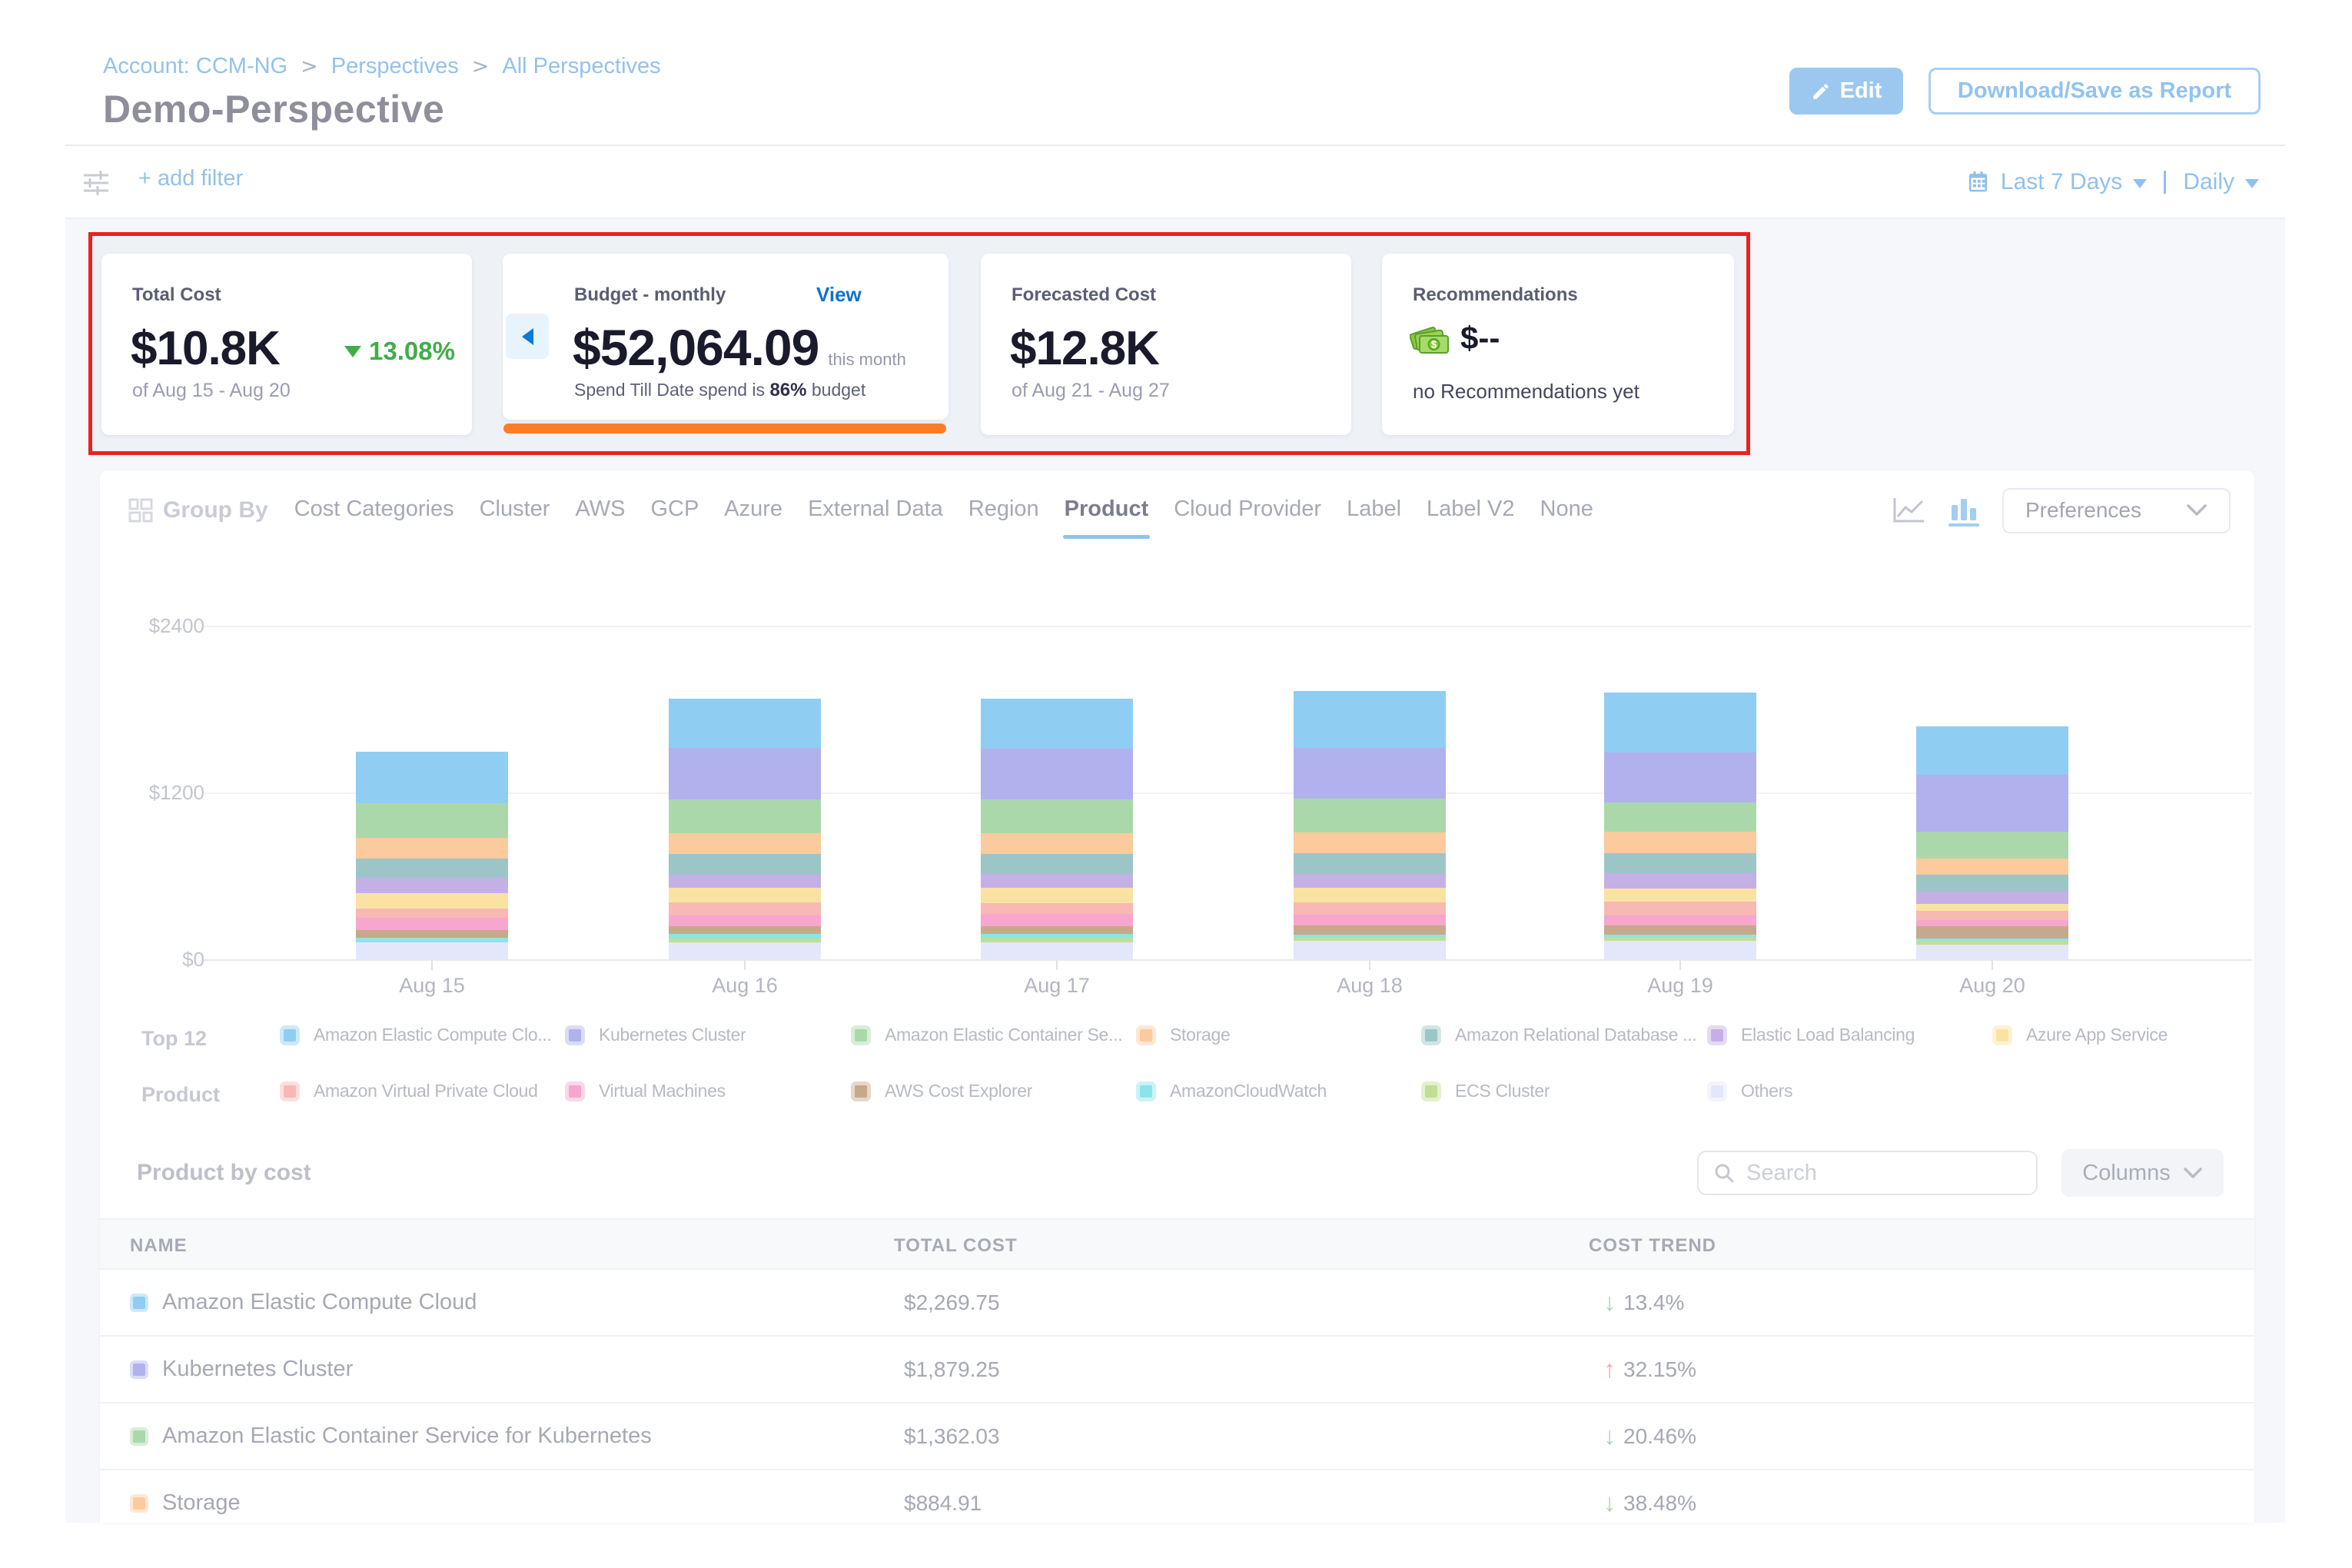  Describe the element at coordinates (1811, 1035) in the screenshot. I see `legend-item: Elastic Load Balancing` at that location.